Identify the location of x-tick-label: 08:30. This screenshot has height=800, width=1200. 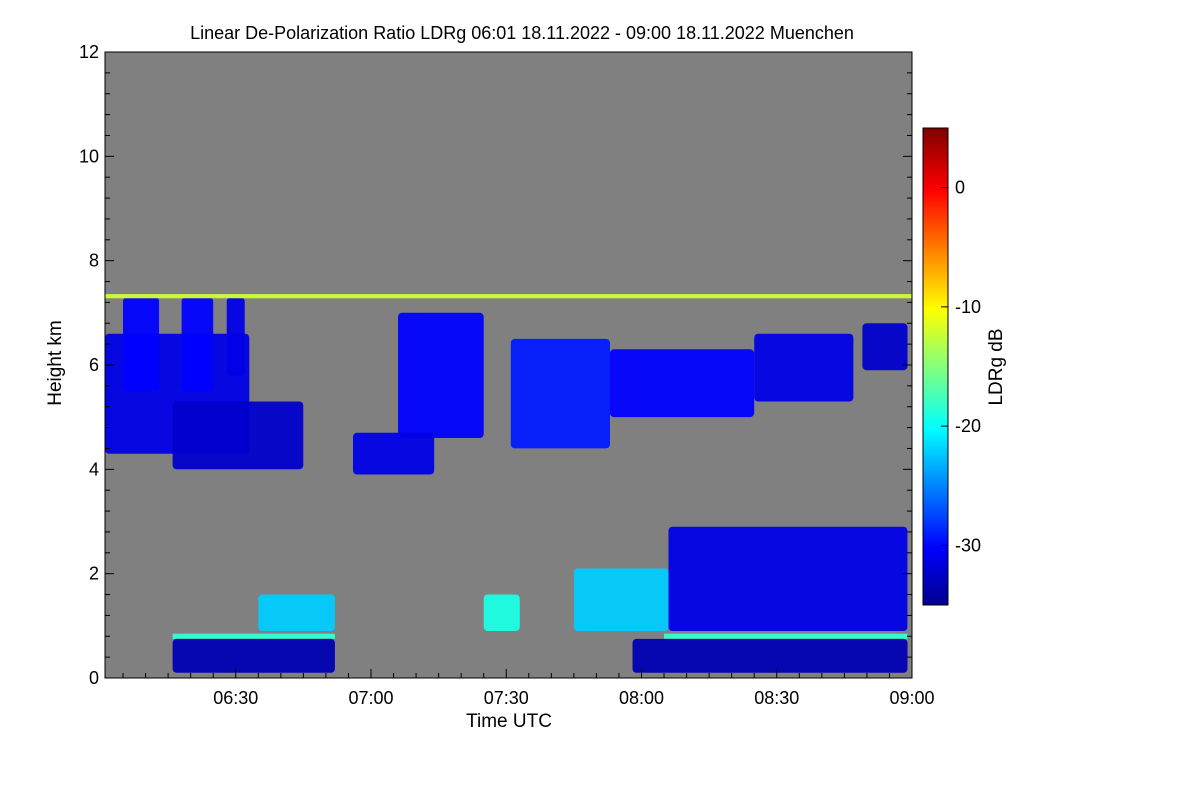
(776, 698).